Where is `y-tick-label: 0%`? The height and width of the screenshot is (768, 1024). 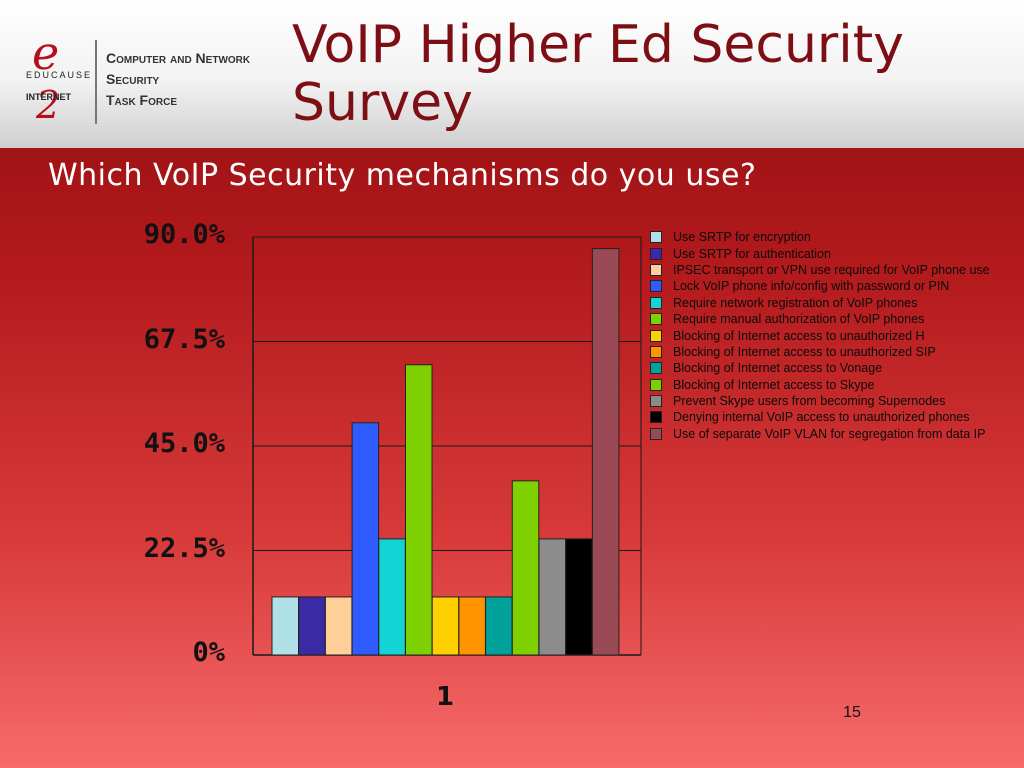
y-tick-label: 0% is located at coordinates (208, 652).